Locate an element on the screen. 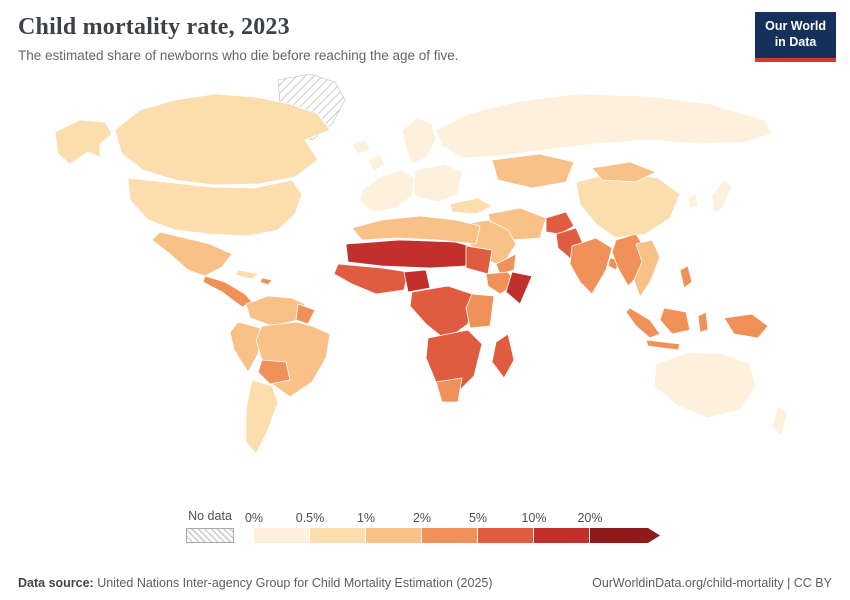  page-title: Child mortality rate, 2023 is located at coordinates (154, 27).